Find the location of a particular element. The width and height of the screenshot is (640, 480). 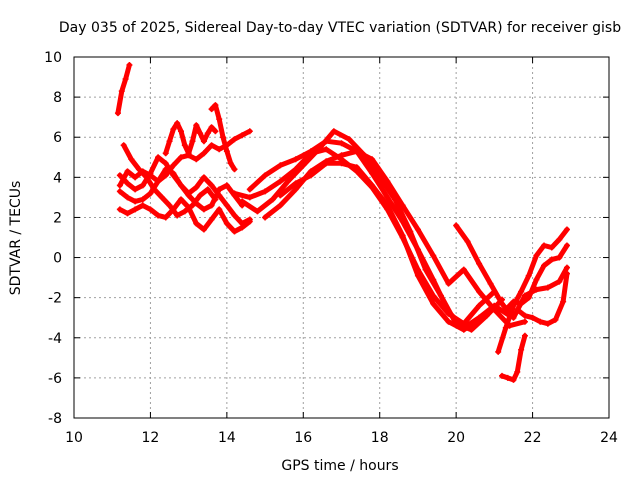

x-tick-label: 22 is located at coordinates (533, 438).